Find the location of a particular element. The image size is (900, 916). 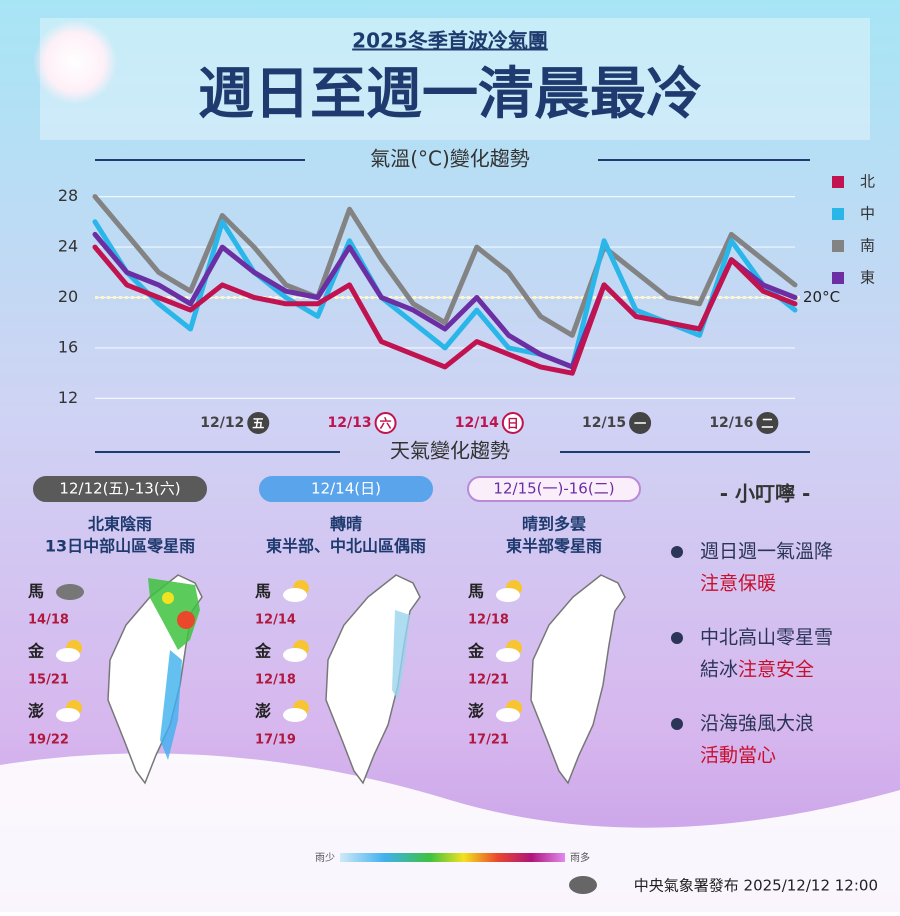

island-temp: 15/21 is located at coordinates (48, 680).